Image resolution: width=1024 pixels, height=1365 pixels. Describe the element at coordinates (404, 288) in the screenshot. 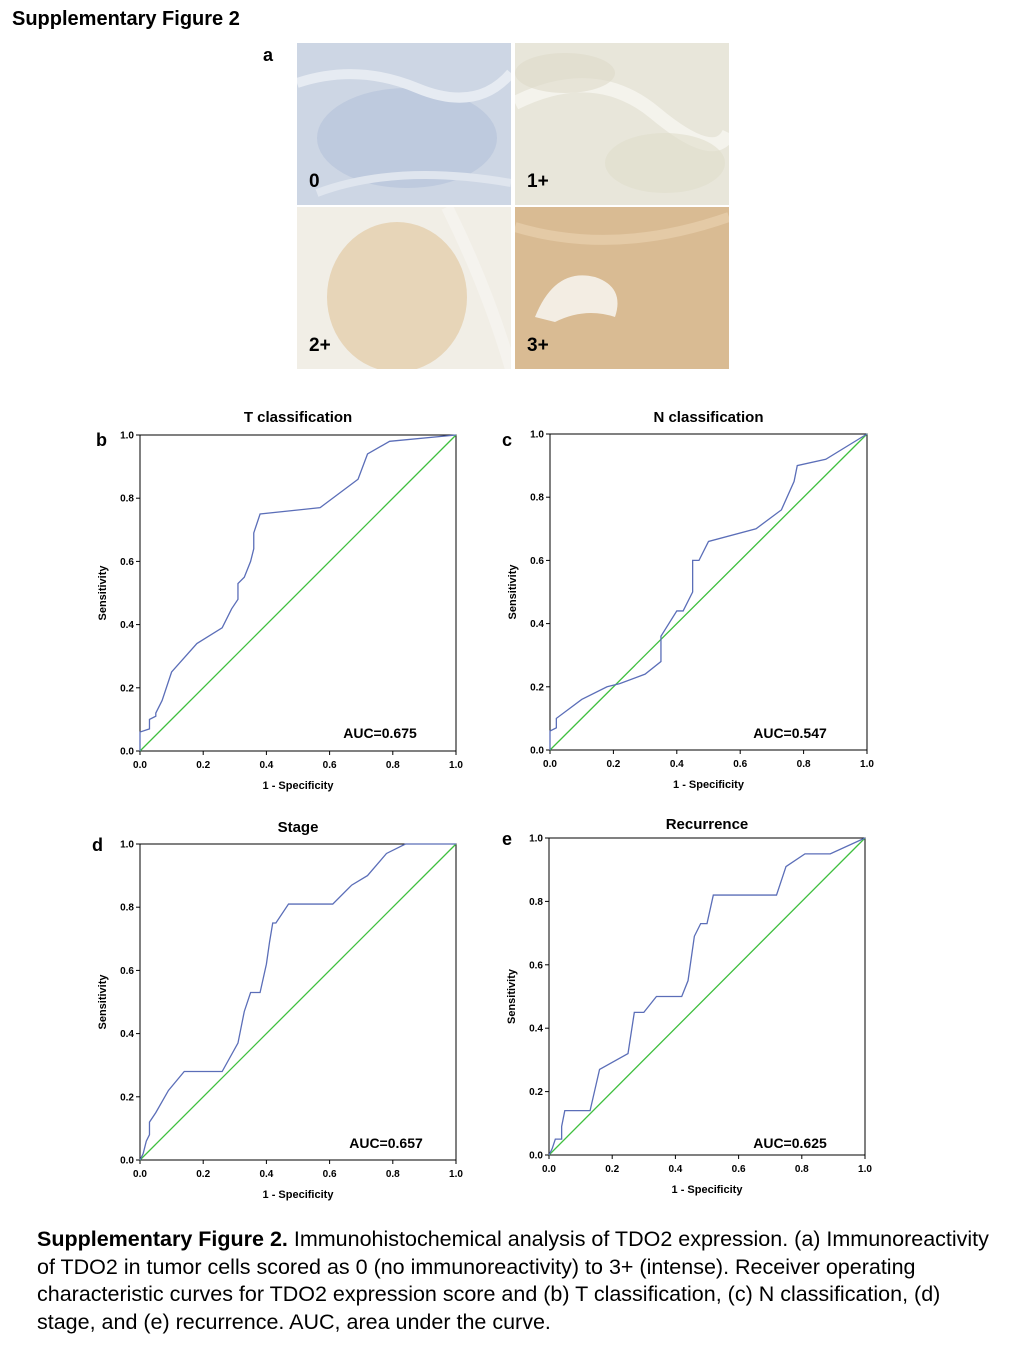

I see `micrograph-score-2: 2+` at that location.